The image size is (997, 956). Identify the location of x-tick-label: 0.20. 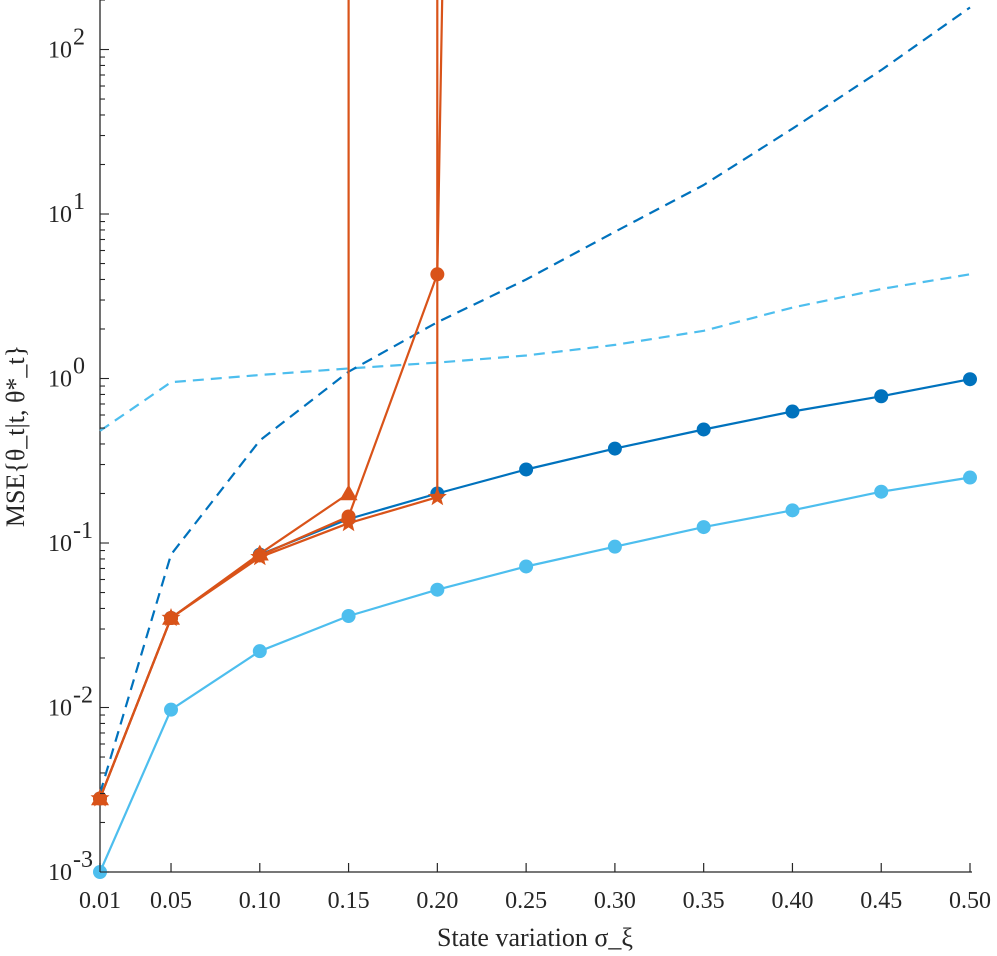
(437, 901).